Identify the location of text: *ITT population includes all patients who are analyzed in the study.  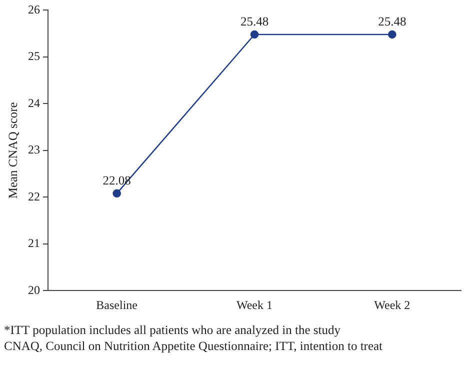
(173, 330).